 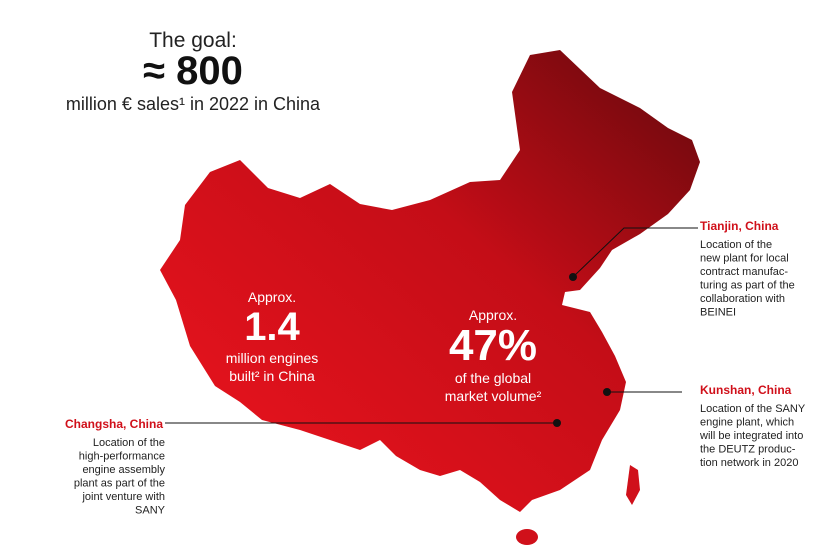 What do you see at coordinates (272, 376) in the screenshot?
I see `stat-caption: built² in China` at bounding box center [272, 376].